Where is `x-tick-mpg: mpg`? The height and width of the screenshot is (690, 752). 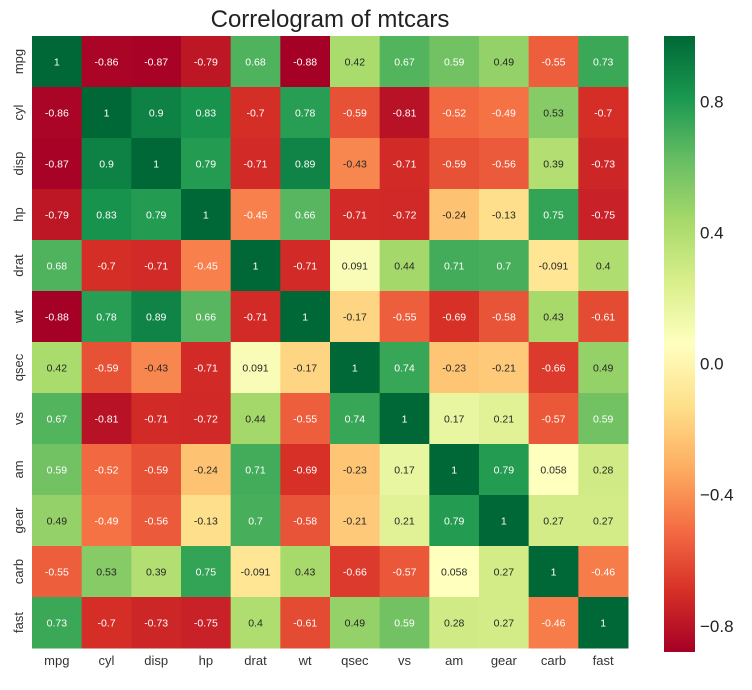 x-tick-mpg: mpg is located at coordinates (56, 660).